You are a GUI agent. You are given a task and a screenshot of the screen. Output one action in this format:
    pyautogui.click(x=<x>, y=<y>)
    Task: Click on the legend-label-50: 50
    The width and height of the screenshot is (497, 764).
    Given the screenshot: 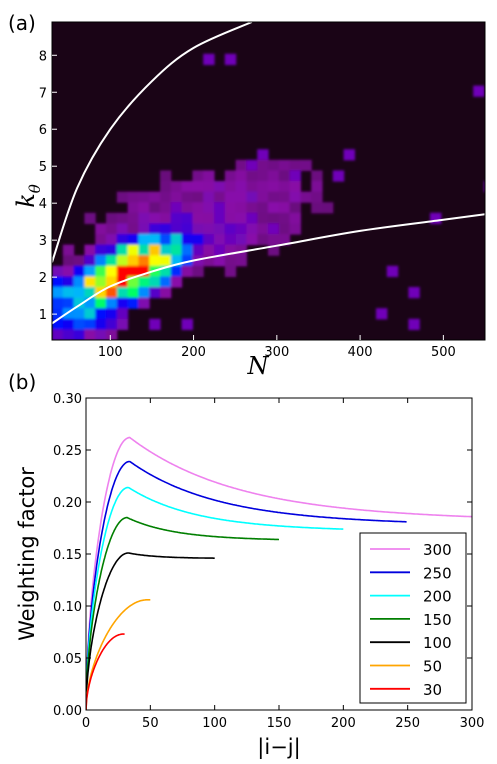 What is the action you would take?
    pyautogui.click(x=432, y=667)
    